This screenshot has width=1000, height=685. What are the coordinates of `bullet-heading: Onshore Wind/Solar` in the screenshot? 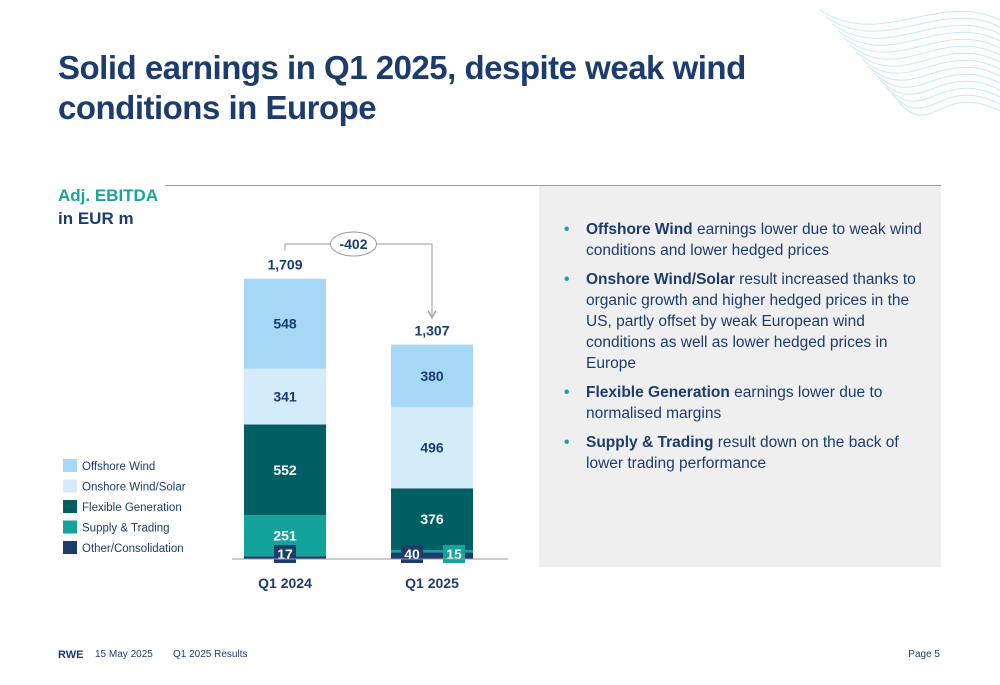 It's located at (660, 279).